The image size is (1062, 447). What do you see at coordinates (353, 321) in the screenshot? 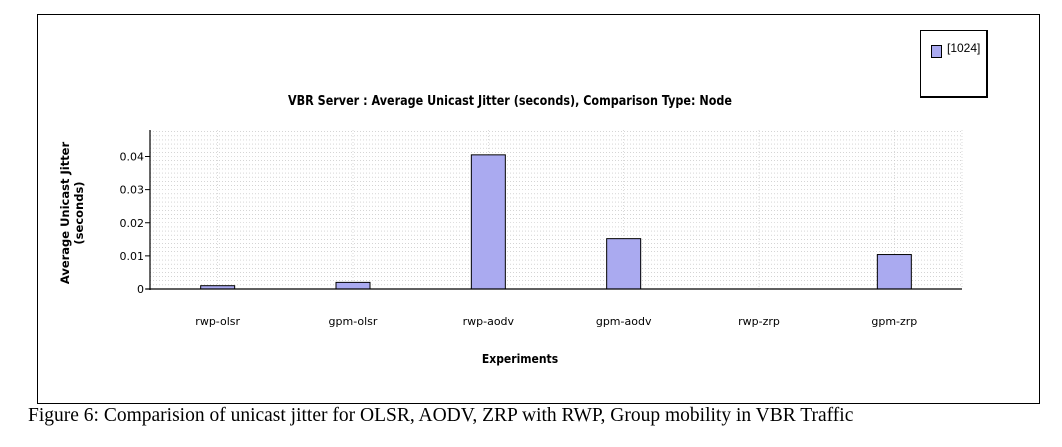
I see `x-tick-label: gpm-olsr` at bounding box center [353, 321].